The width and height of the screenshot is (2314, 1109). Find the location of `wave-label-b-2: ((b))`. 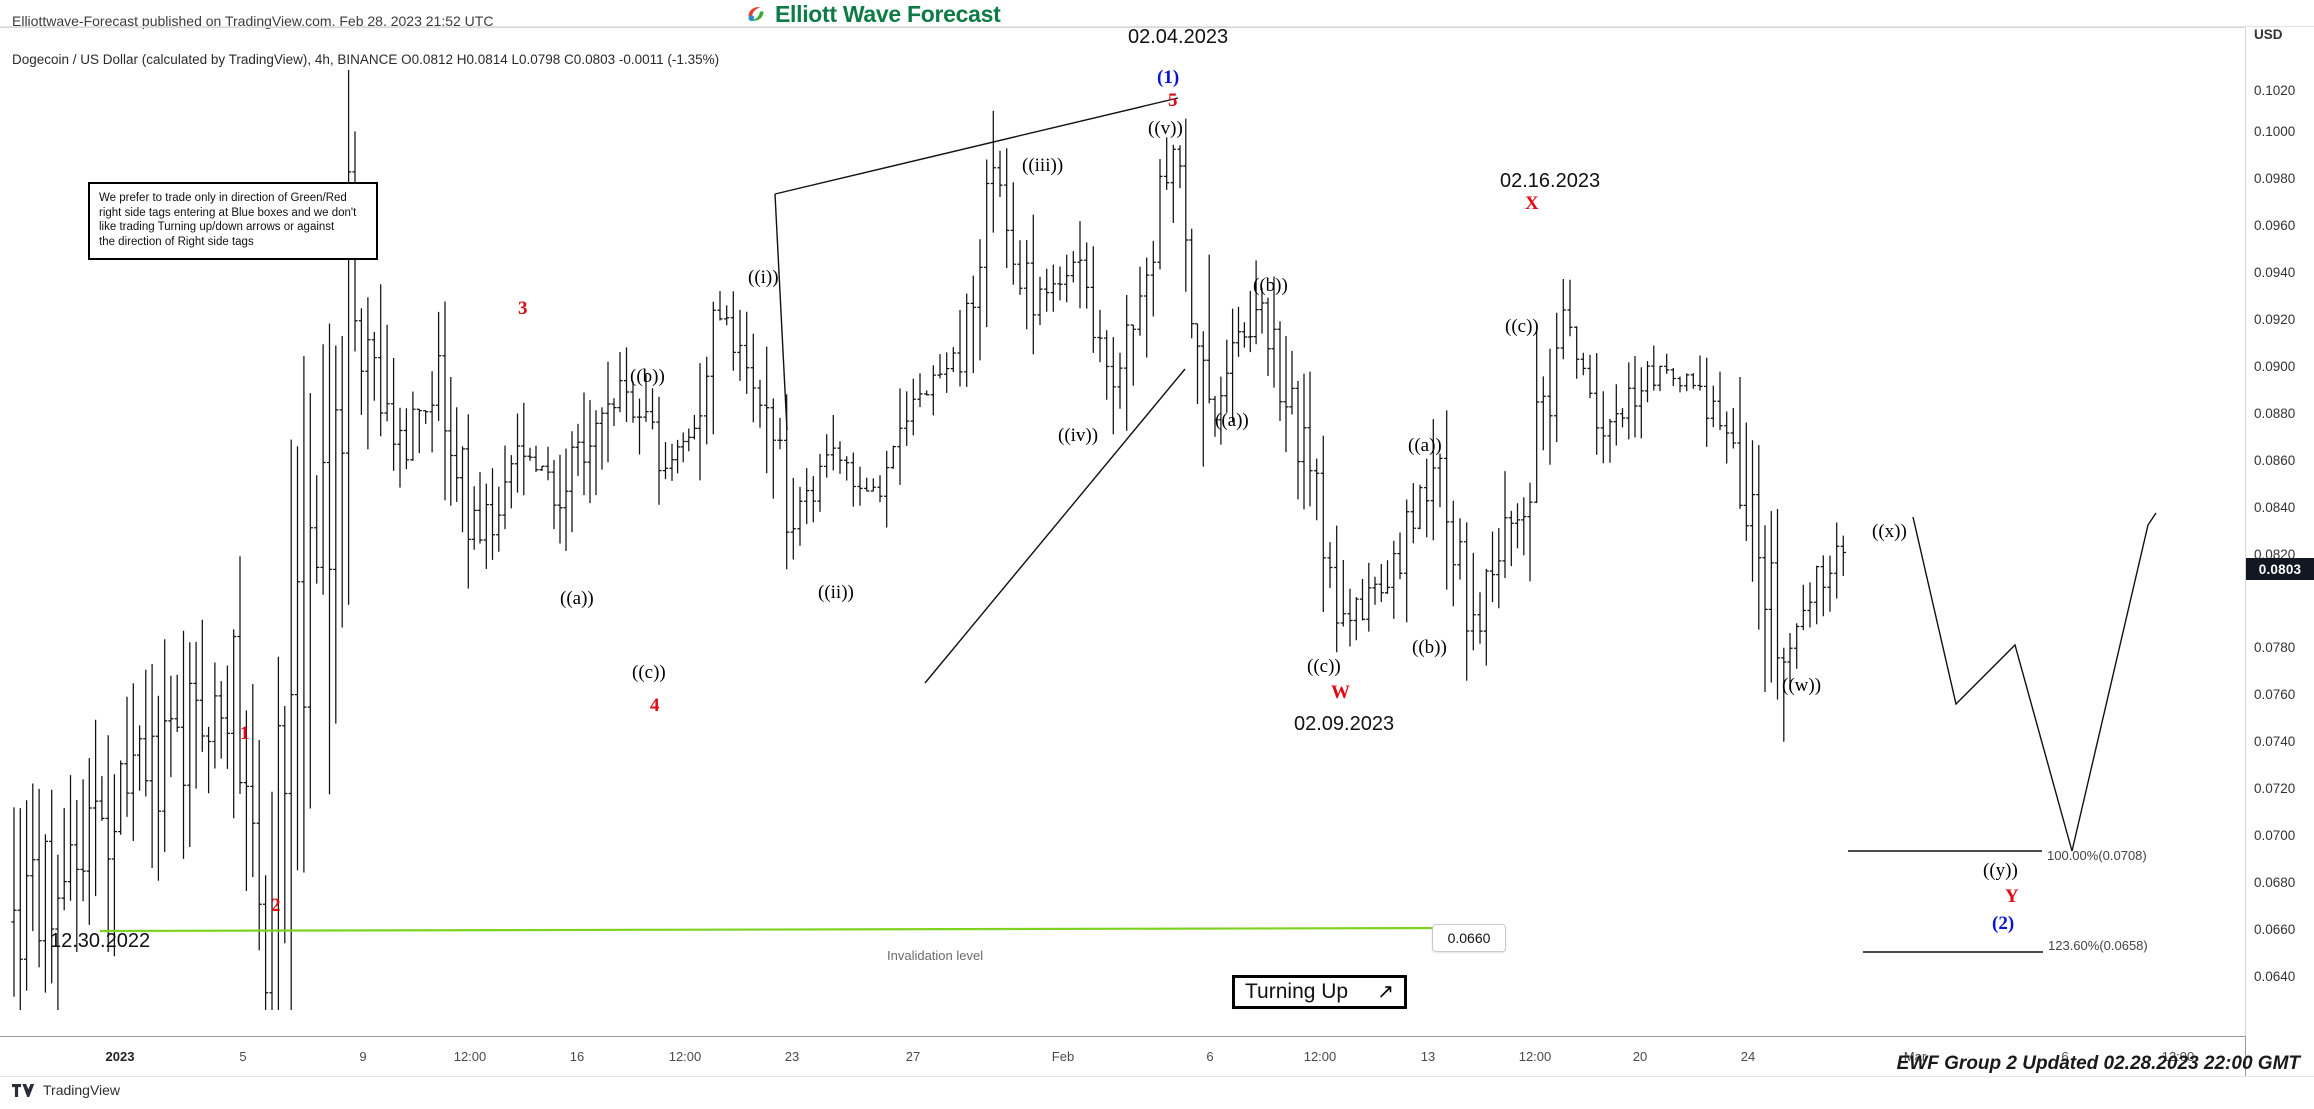

wave-label-b-2: ((b)) is located at coordinates (1270, 285).